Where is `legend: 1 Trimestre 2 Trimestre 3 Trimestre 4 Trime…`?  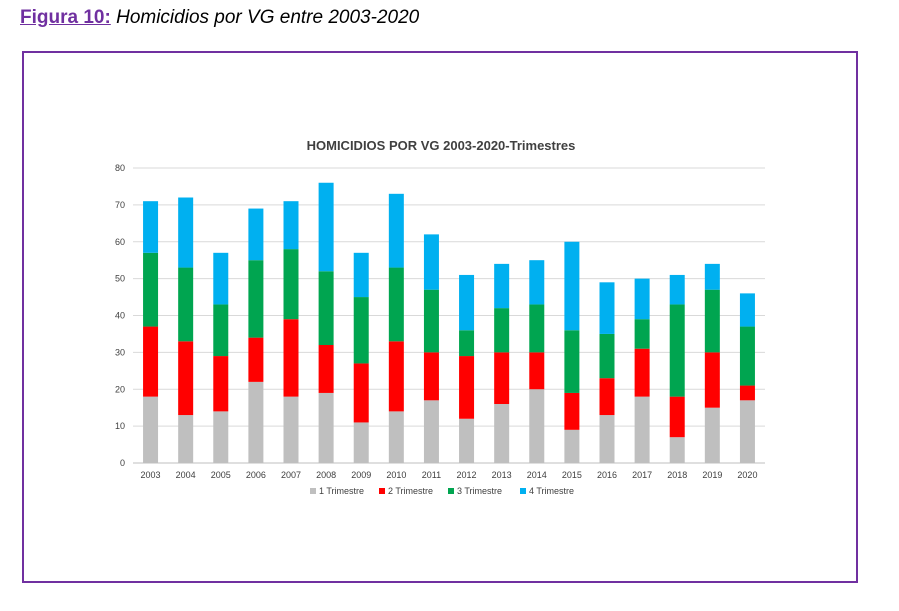
legend: 1 Trimestre 2 Trimestre 3 Trimestre 4 Trime… is located at coordinates (442, 491).